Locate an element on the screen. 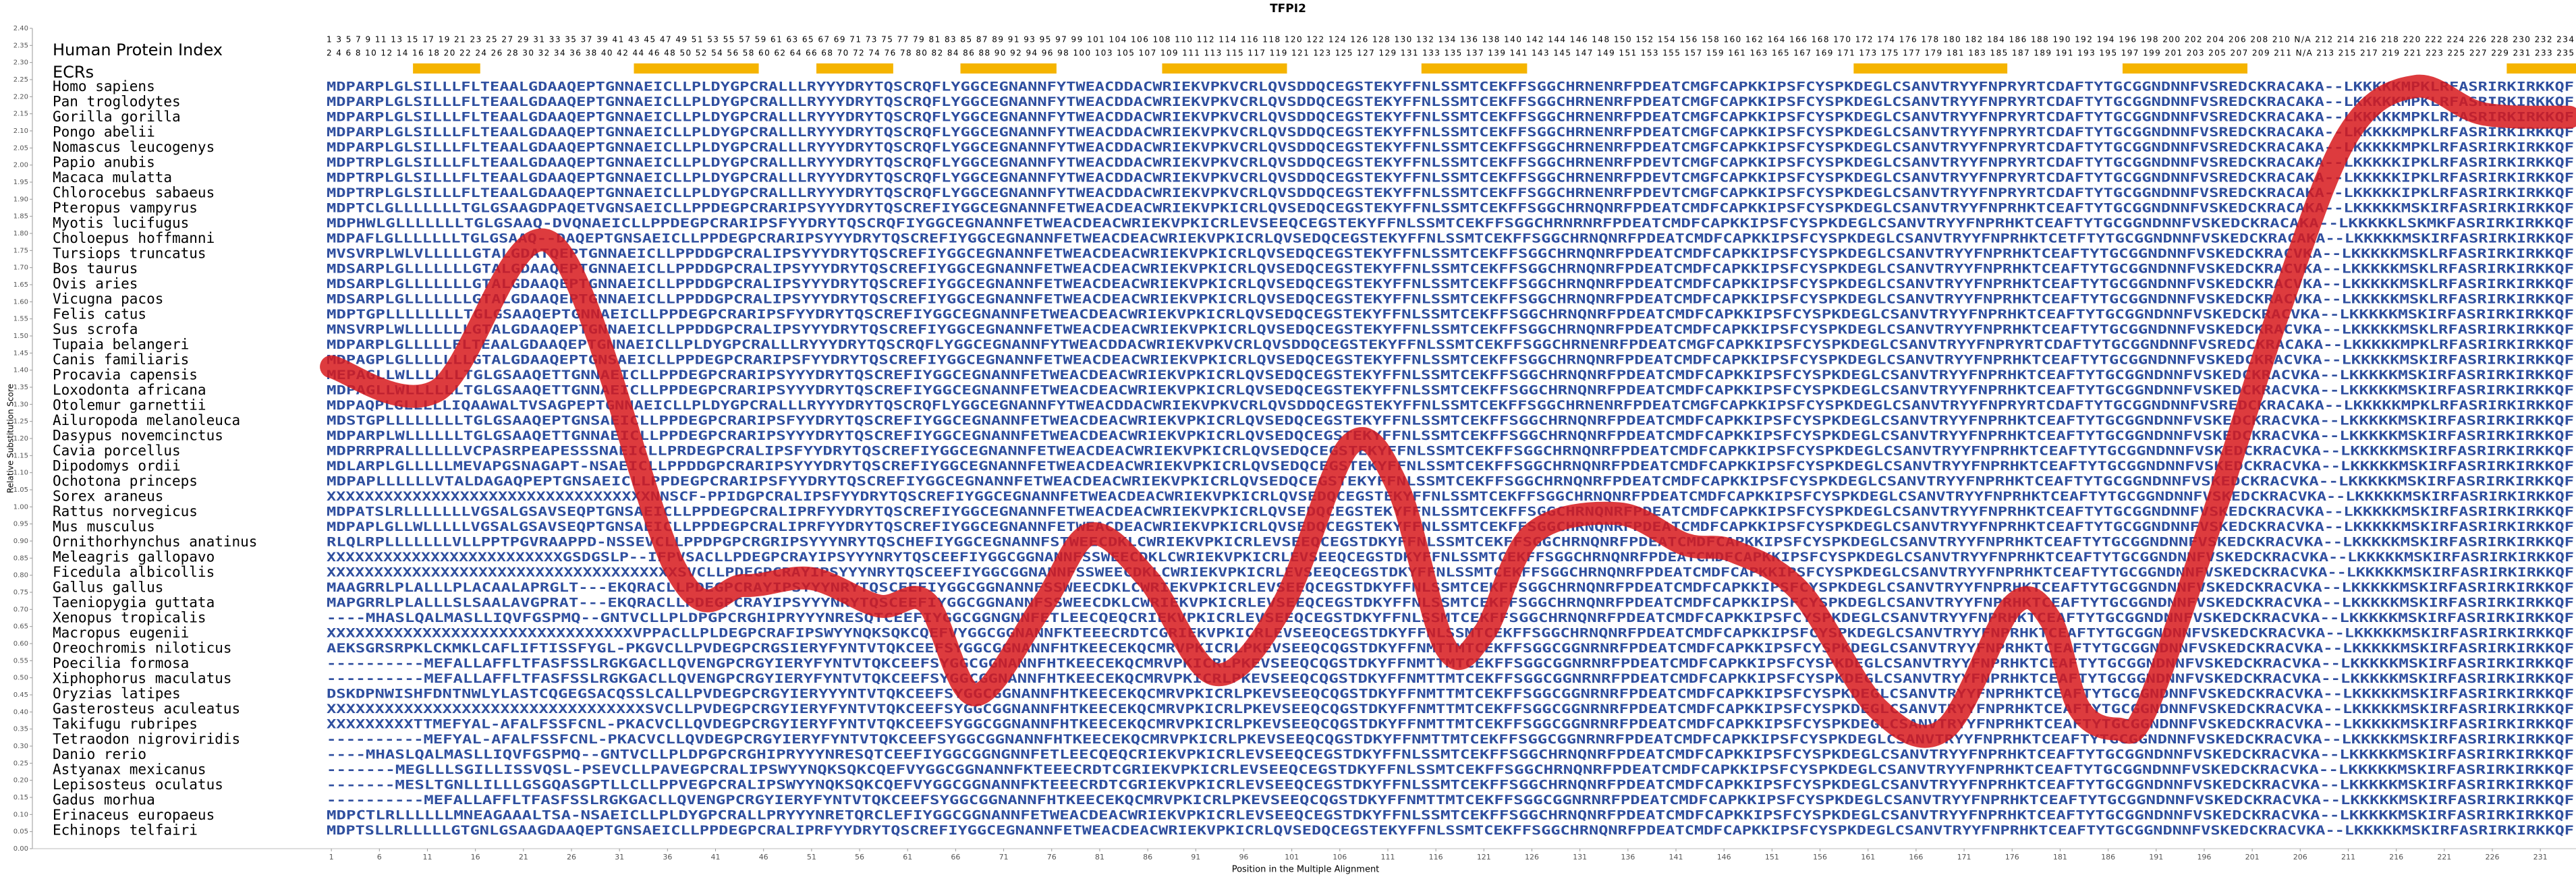  species-name: Otolemur garnettii is located at coordinates (129, 405).